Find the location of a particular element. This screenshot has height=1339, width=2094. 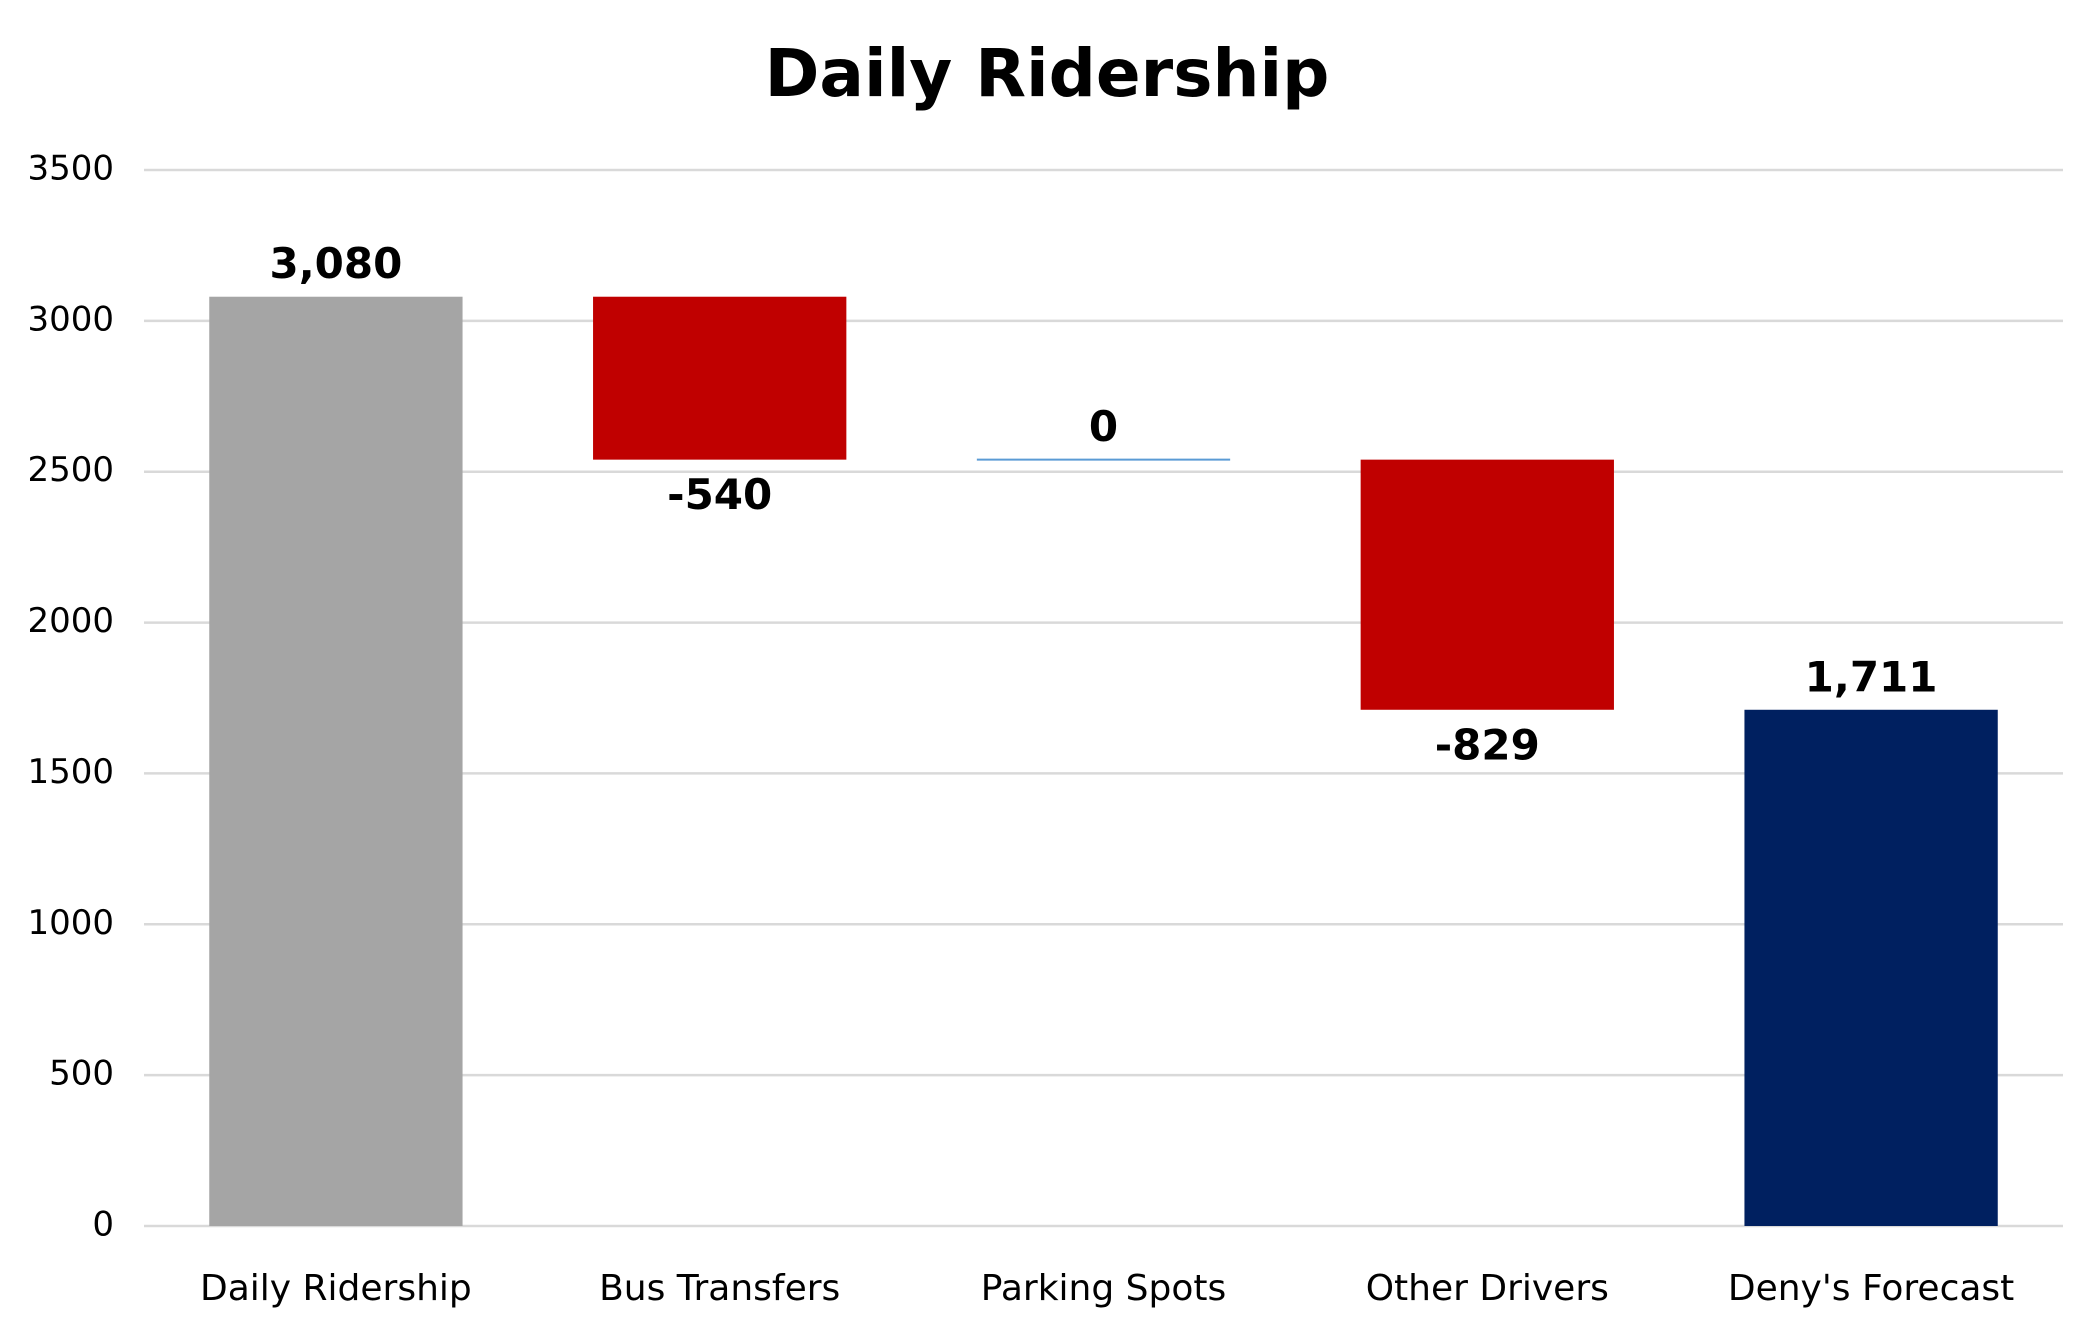

x-tick-label: Other Drivers is located at coordinates (1487, 1288).